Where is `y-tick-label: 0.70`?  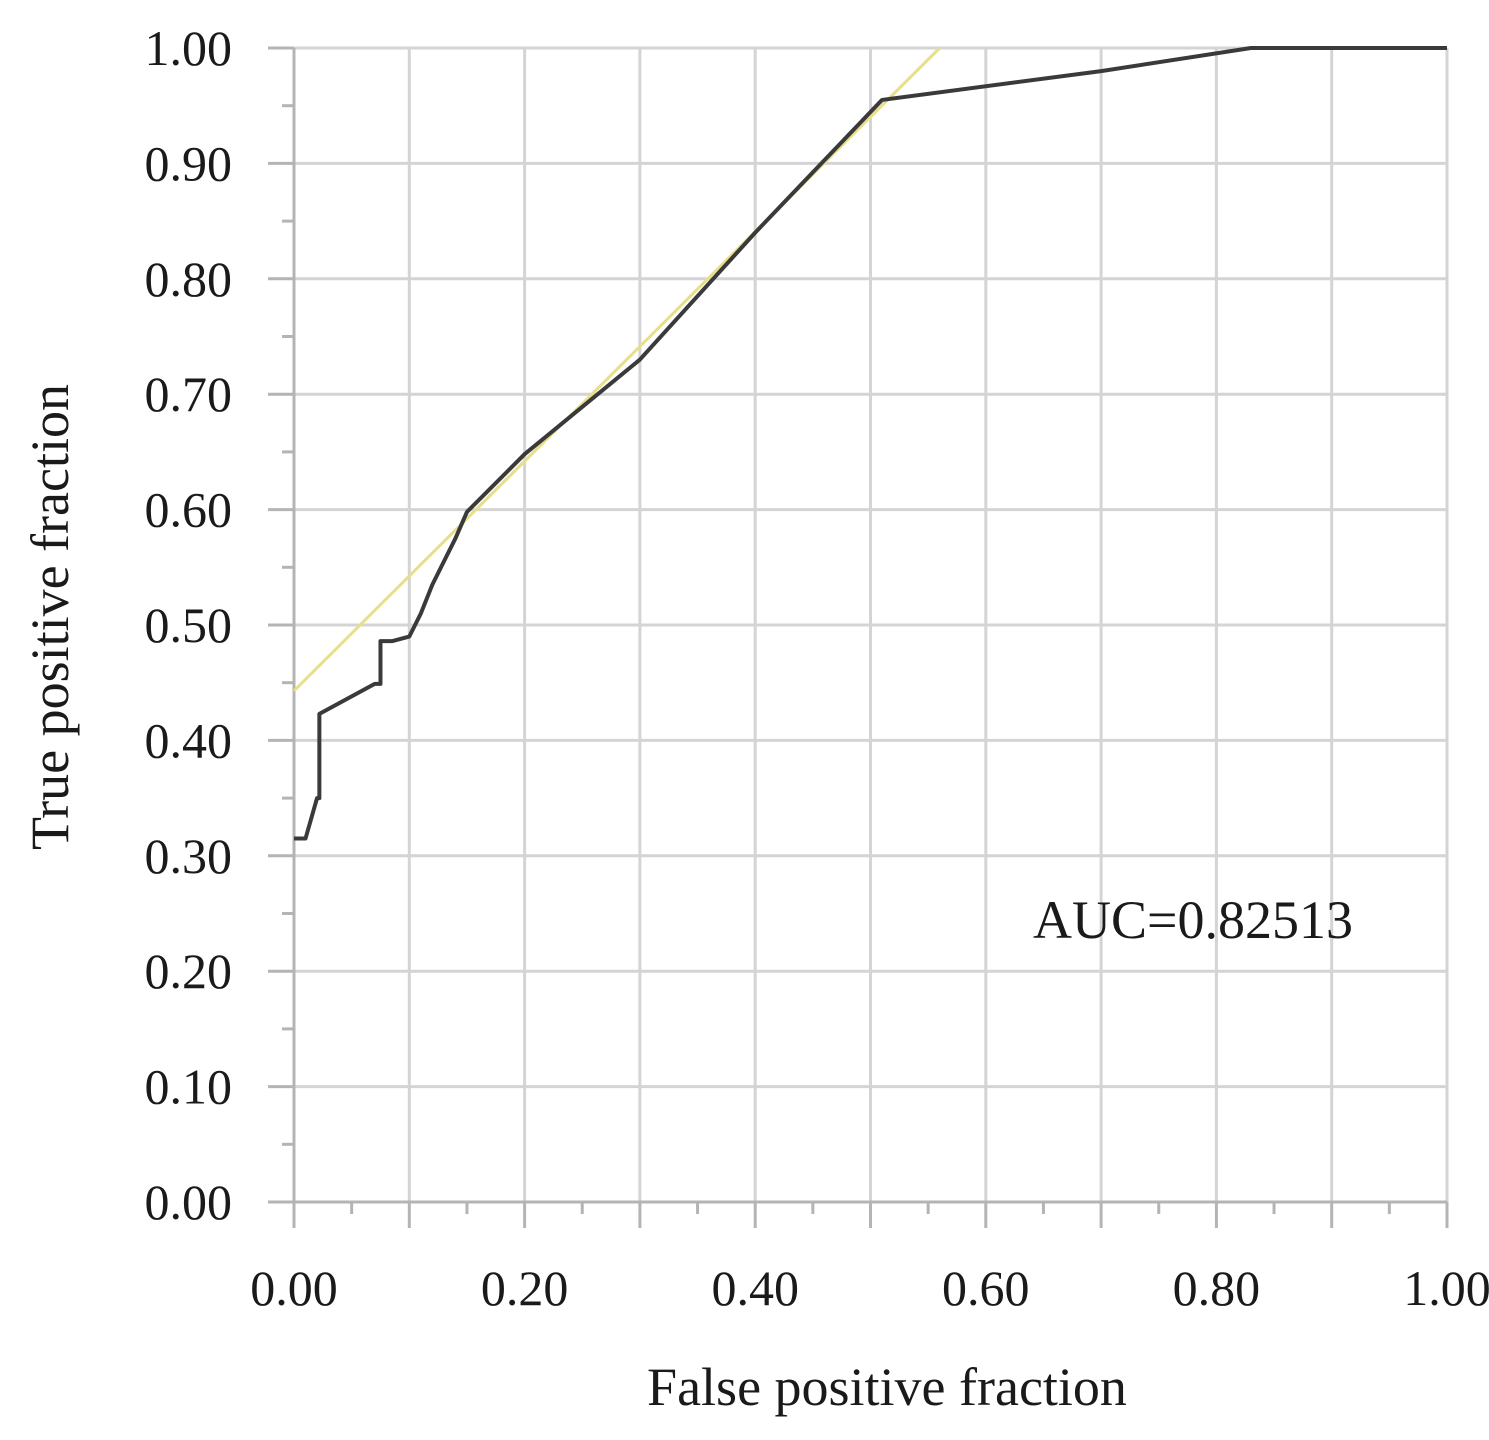 y-tick-label: 0.70 is located at coordinates (189, 394).